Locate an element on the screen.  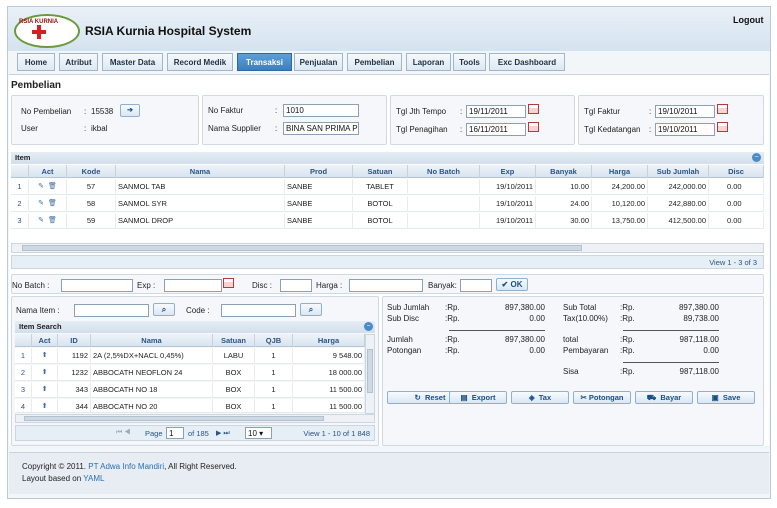
search-code-button: ⌕ is located at coordinates (311, 309).